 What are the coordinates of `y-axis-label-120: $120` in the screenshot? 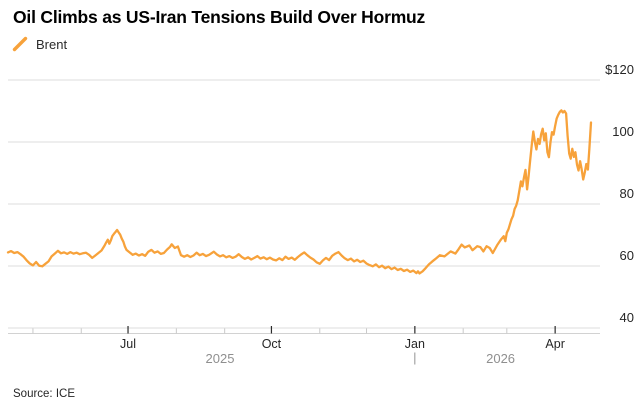 It's located at (619, 69).